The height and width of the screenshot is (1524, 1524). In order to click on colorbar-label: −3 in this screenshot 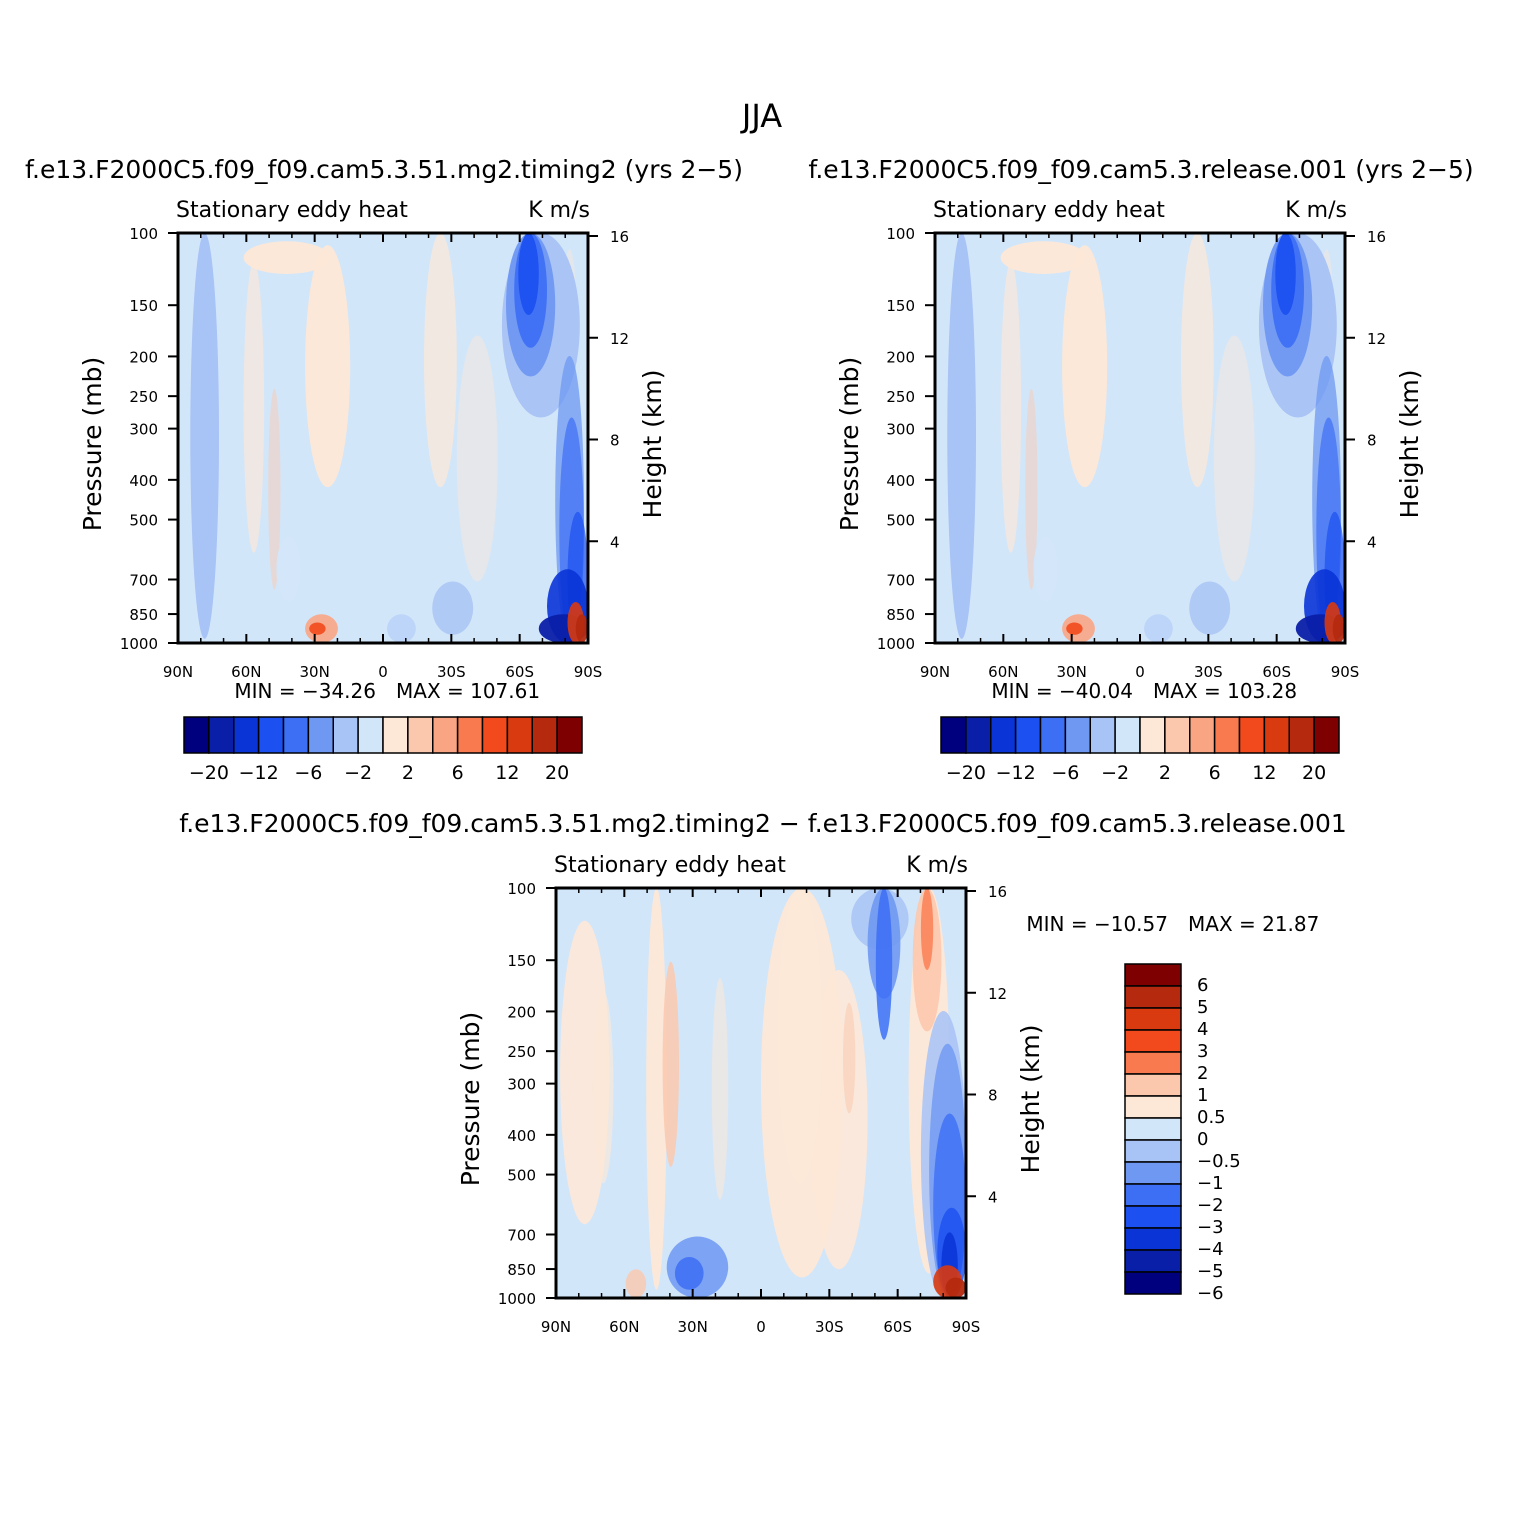, I will do `click(1210, 1227)`.